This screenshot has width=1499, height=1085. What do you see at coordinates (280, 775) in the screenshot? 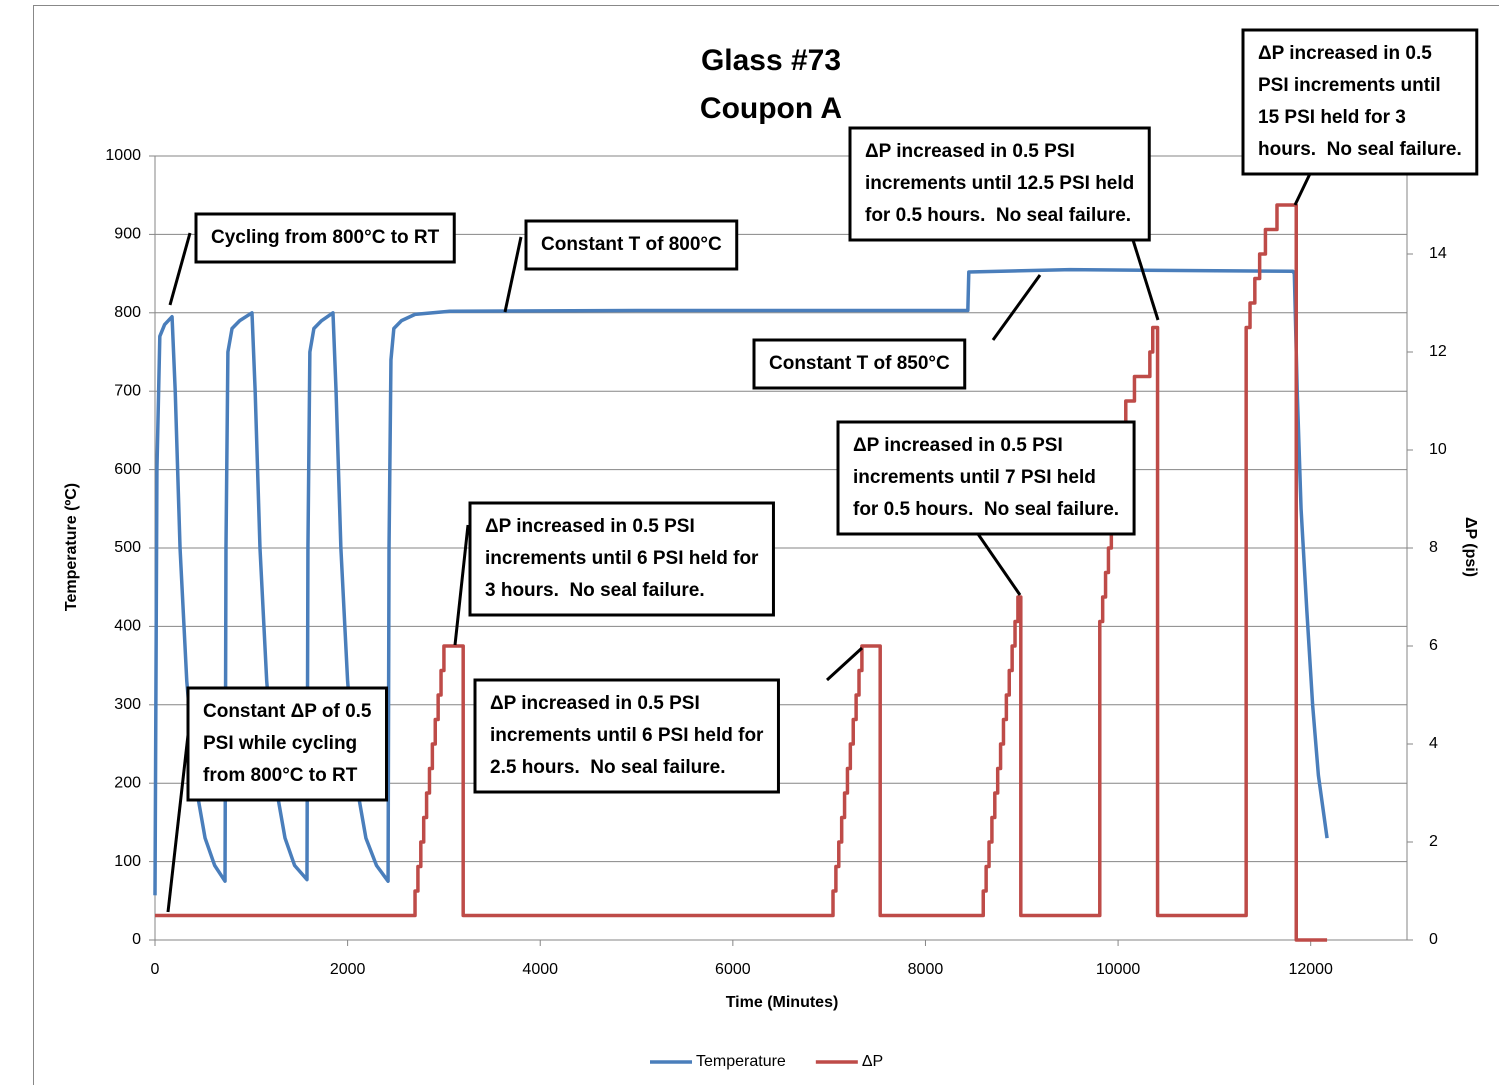
I see `annotation-text: from 800°C to RT` at bounding box center [280, 775].